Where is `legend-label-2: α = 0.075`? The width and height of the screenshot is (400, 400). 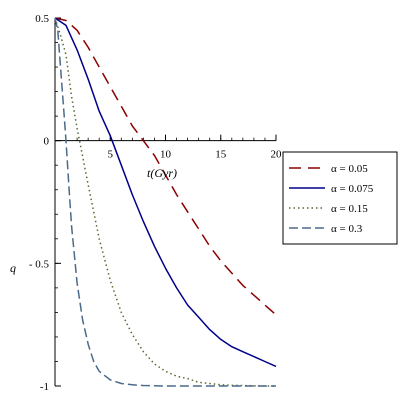 legend-label-2: α = 0.075 is located at coordinates (352, 189).